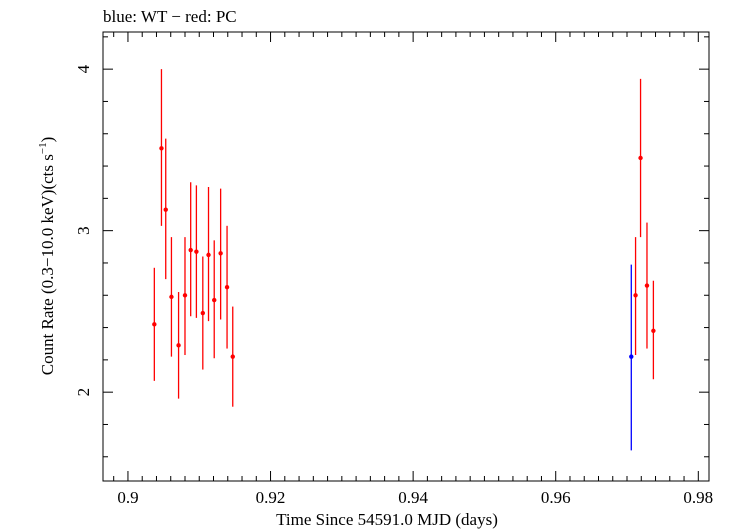  What do you see at coordinates (47, 264) in the screenshot?
I see `y-axis-title-main: Count Rate (0.3−10.0 keV)(cts s` at bounding box center [47, 264].